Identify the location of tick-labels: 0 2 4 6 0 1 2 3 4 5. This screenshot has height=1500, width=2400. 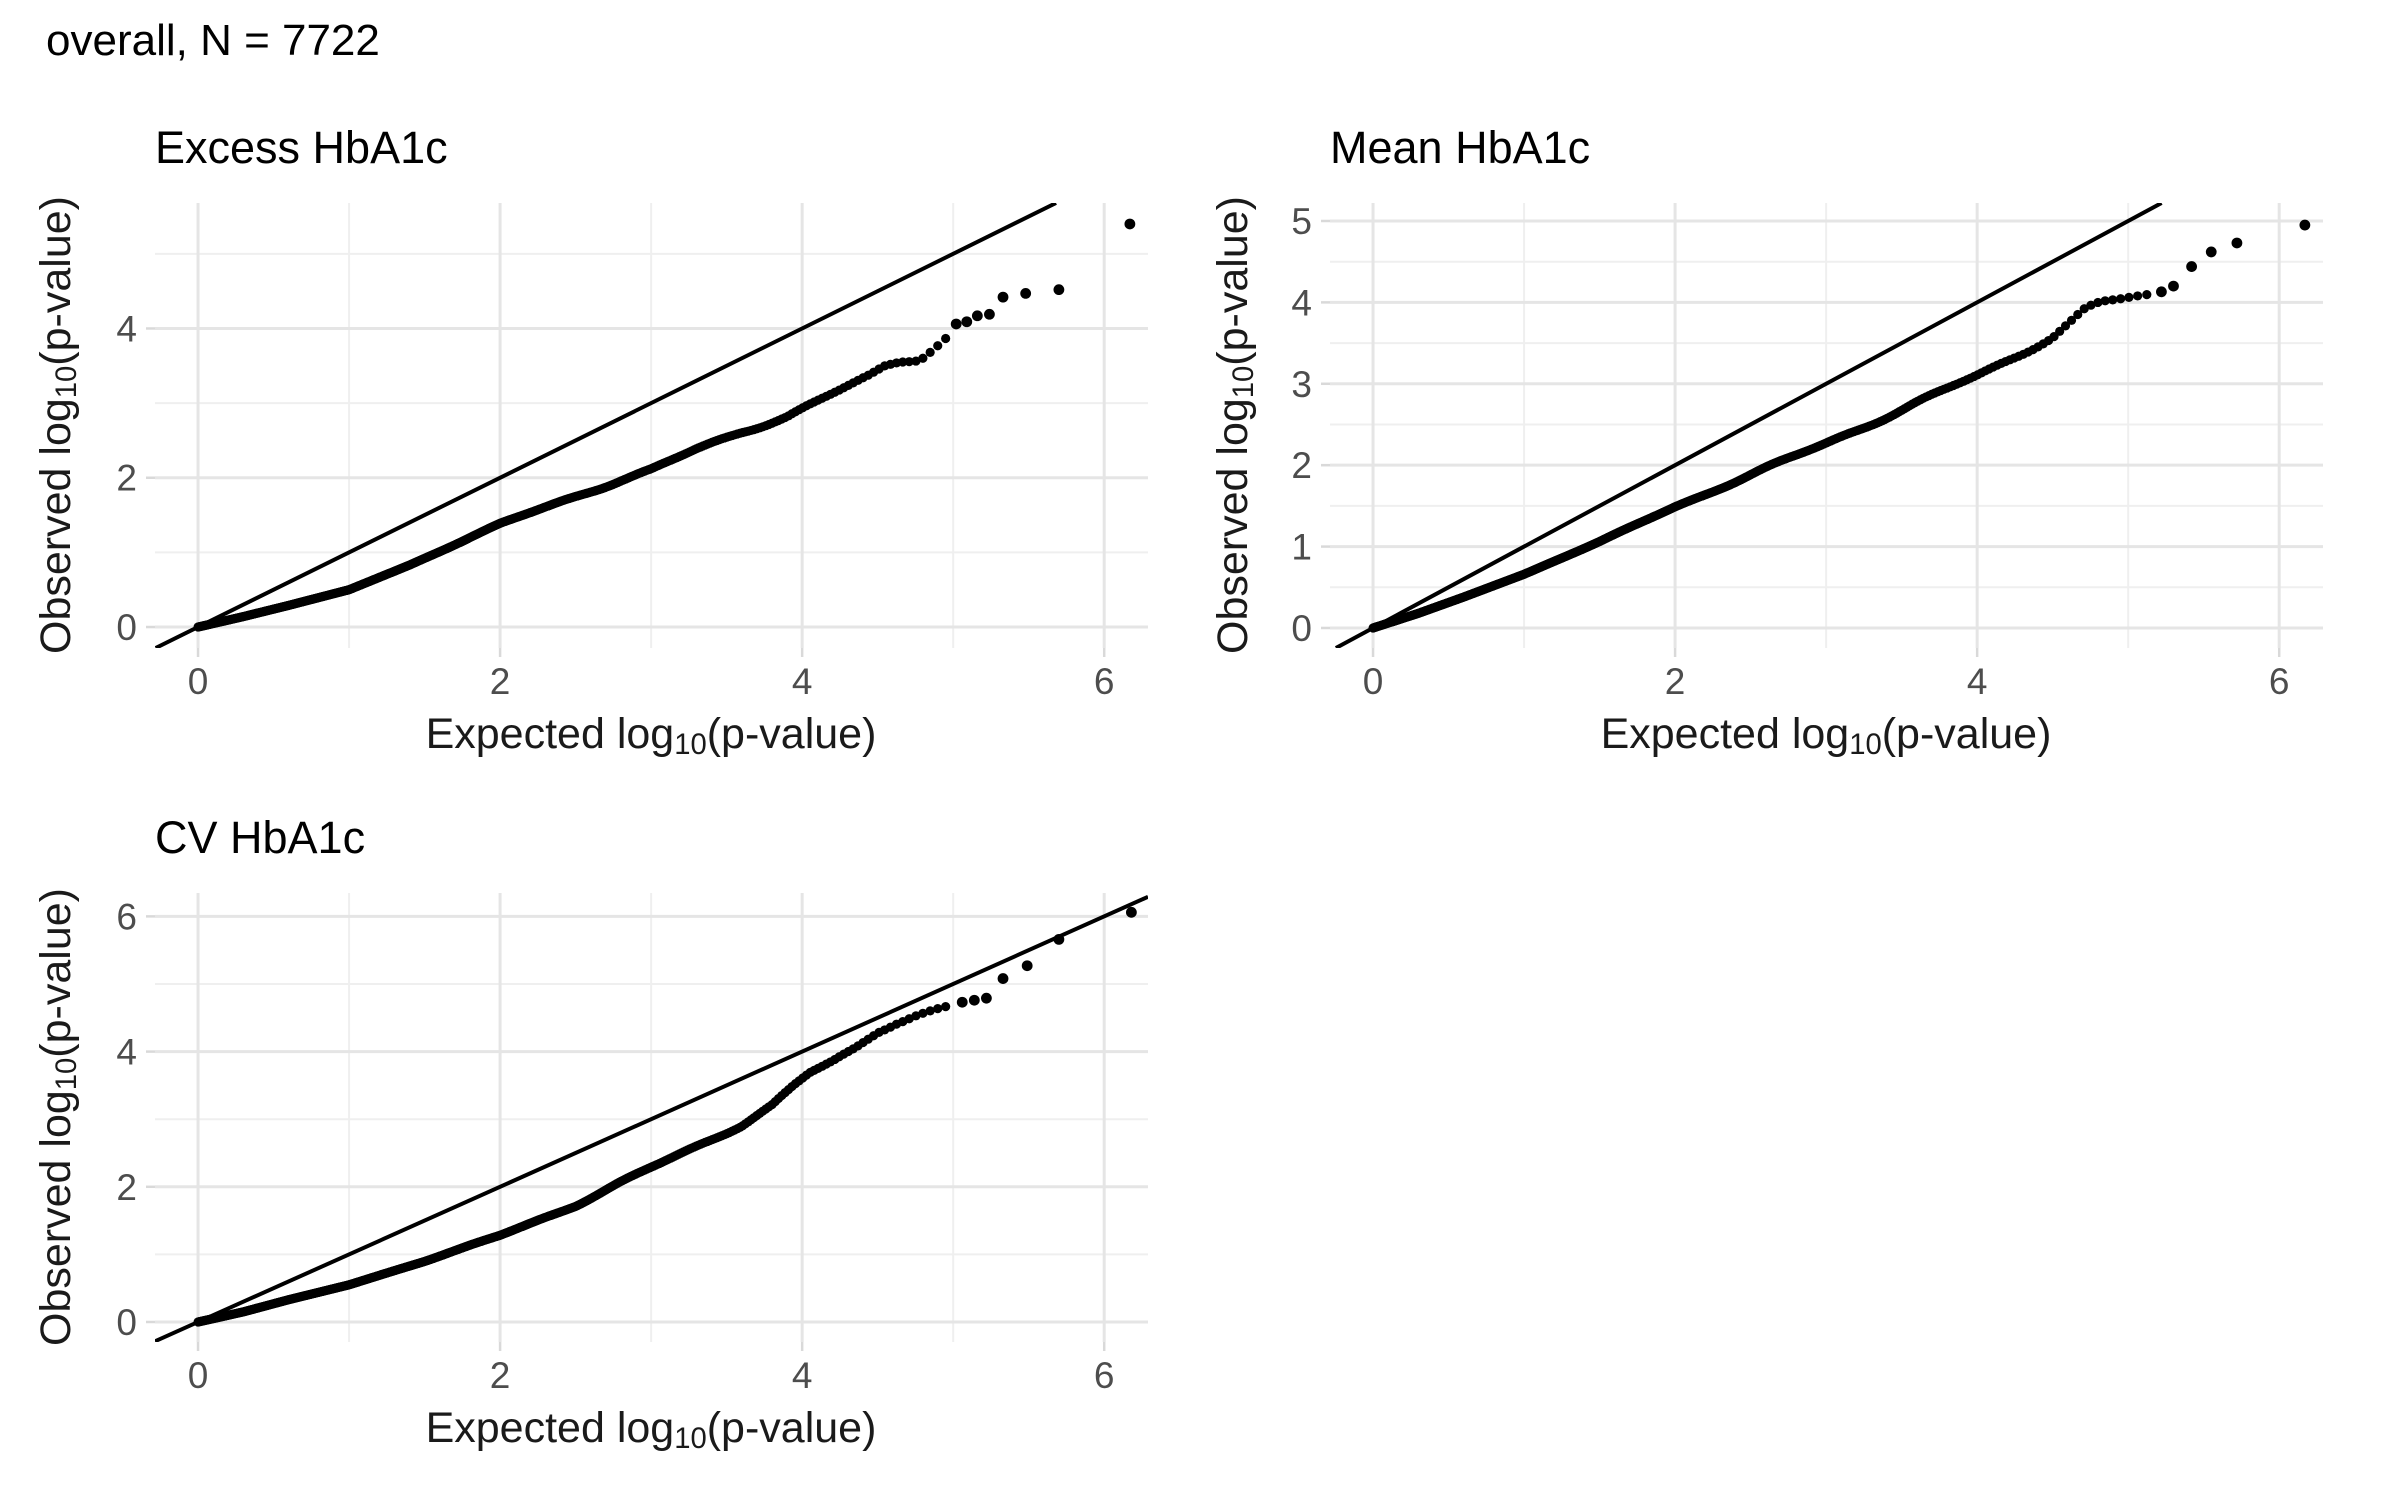
(1790, 451).